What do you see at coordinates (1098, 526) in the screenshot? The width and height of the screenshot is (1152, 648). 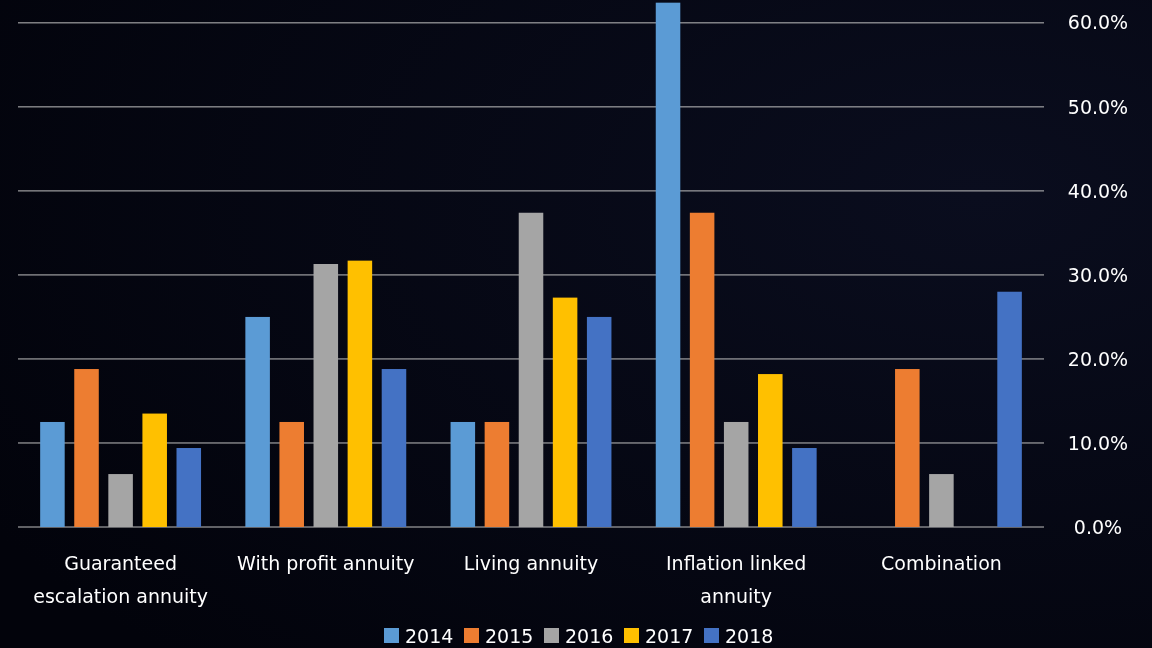 I see `y-tick-label: 0.0%` at bounding box center [1098, 526].